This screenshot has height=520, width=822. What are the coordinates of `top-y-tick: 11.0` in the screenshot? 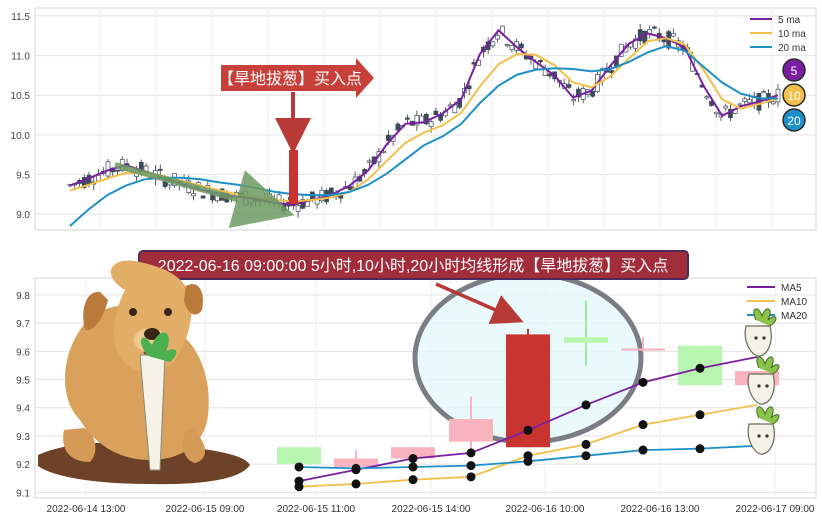 It's located at (20, 57).